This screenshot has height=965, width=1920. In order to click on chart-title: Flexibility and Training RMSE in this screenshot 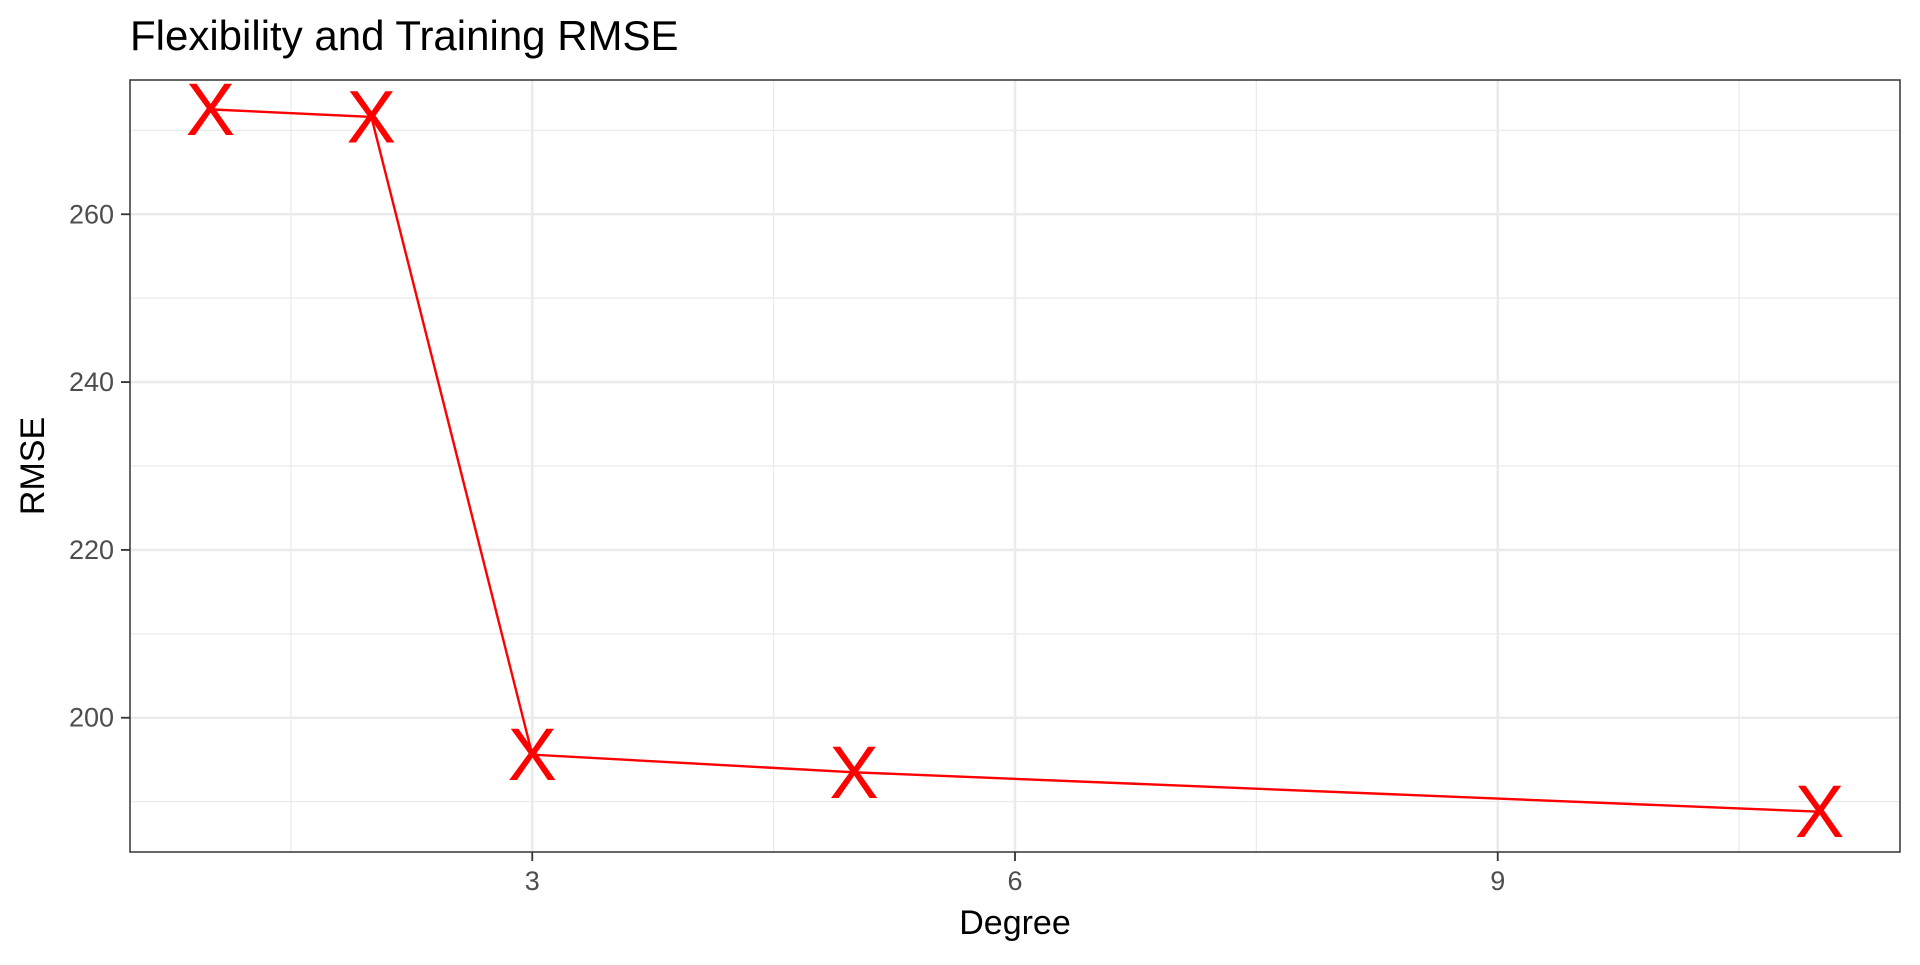, I will do `click(404, 35)`.